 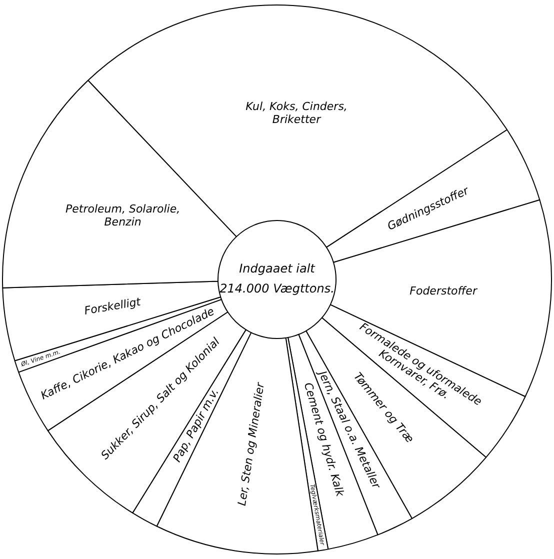 I want to click on slice-label: Kul, Koks, Cinders, Briketter, so click(x=297, y=113).